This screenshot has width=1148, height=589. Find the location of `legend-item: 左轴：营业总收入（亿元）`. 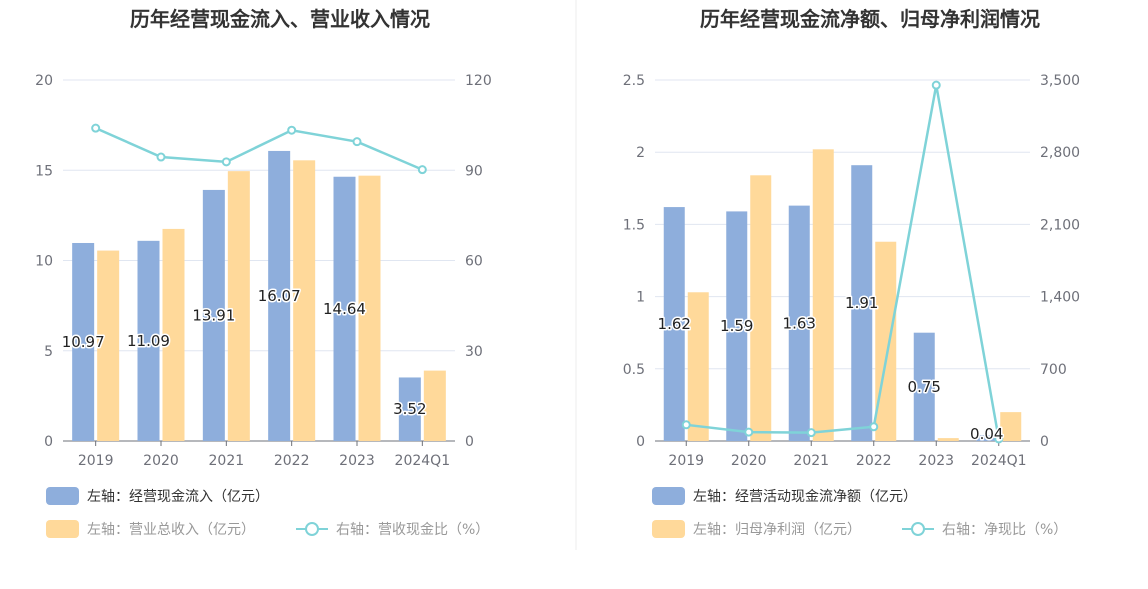

legend-item: 左轴：营业总收入（亿元） is located at coordinates (150, 529).